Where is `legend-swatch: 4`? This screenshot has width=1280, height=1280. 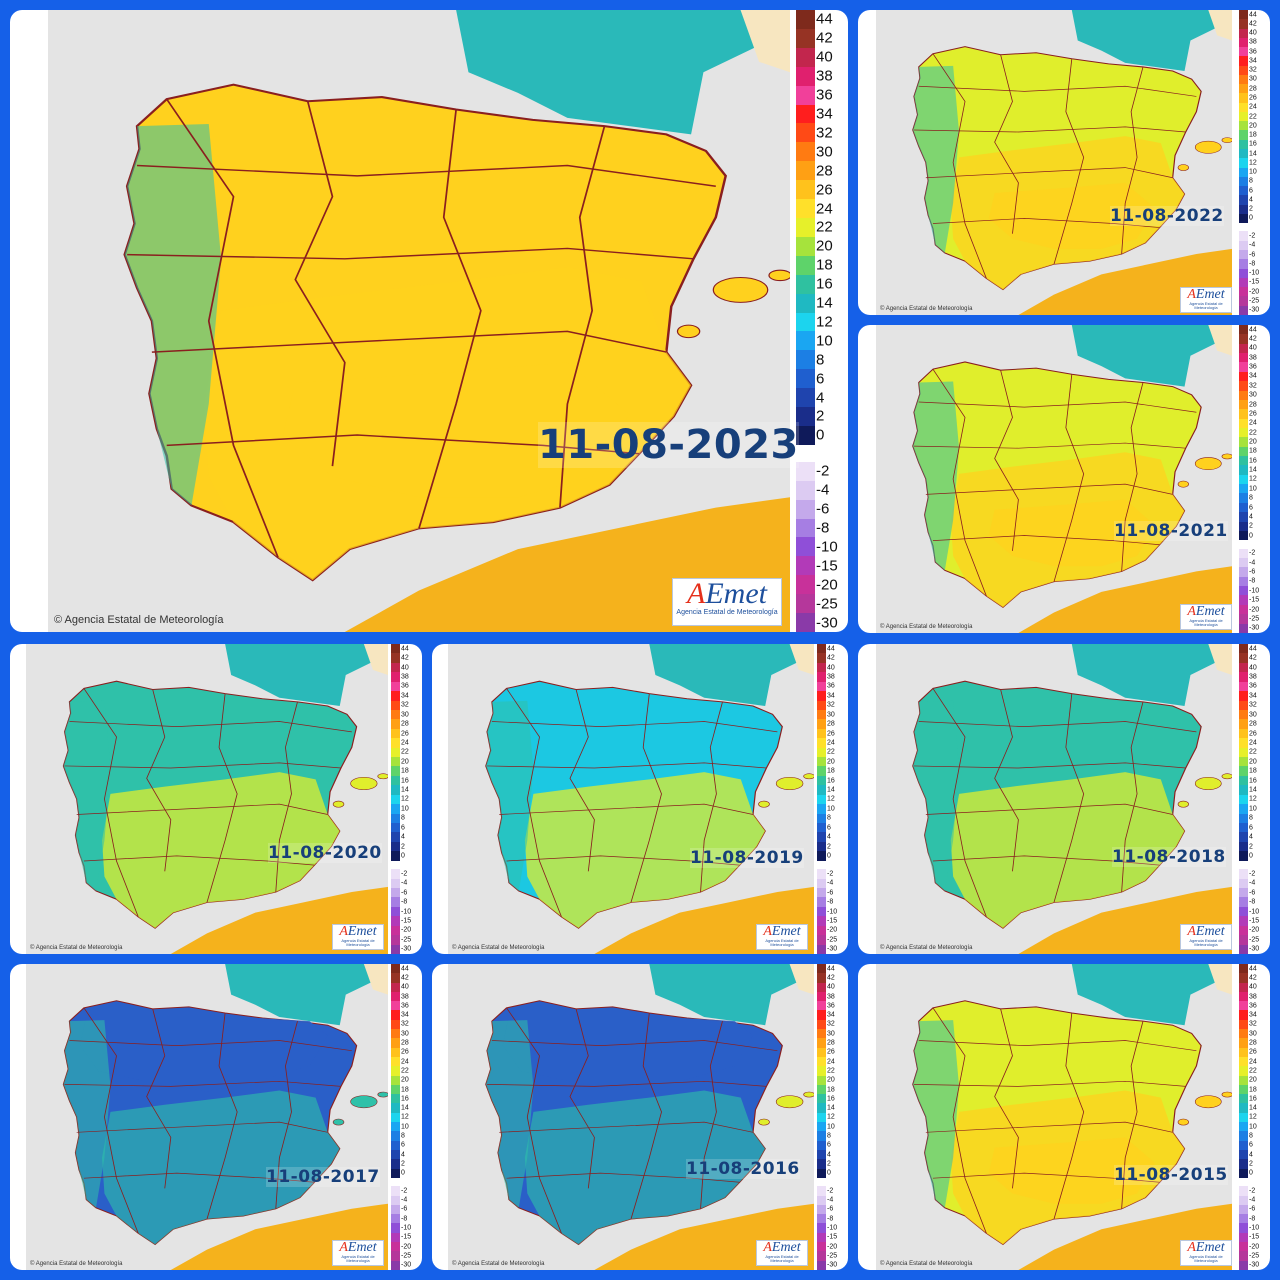
legend-swatch: 4 is located at coordinates (398, 1154).